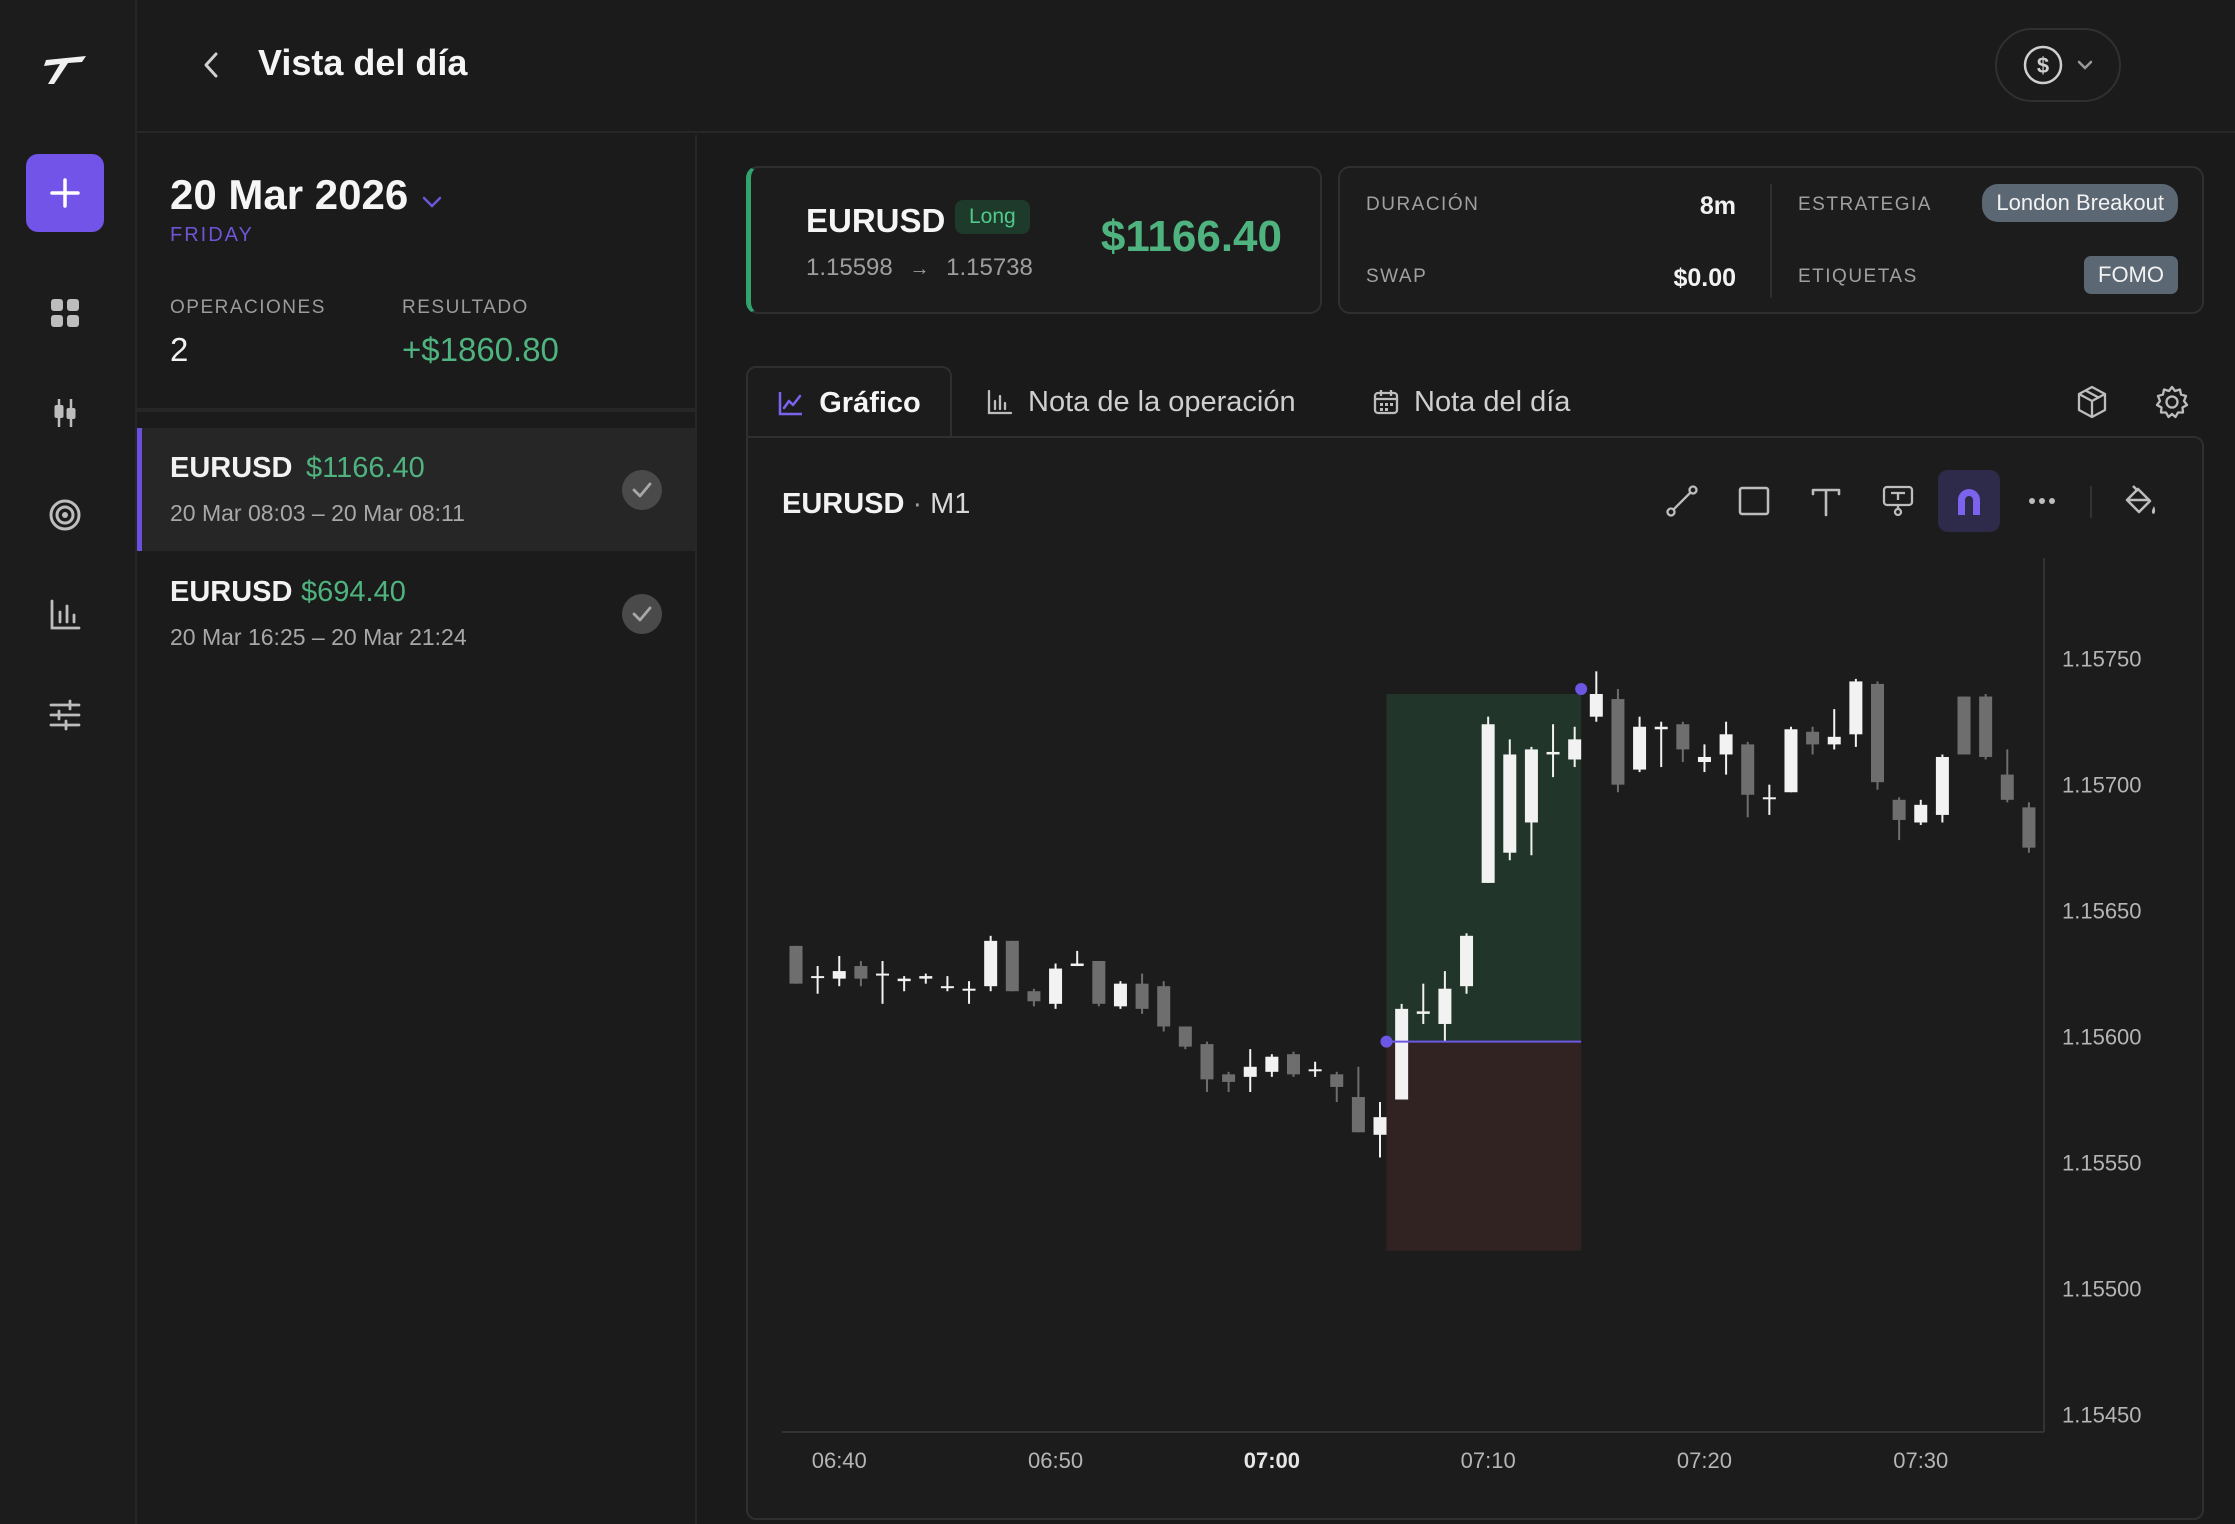  What do you see at coordinates (1386, 402) in the screenshot?
I see `calendar-icon` at bounding box center [1386, 402].